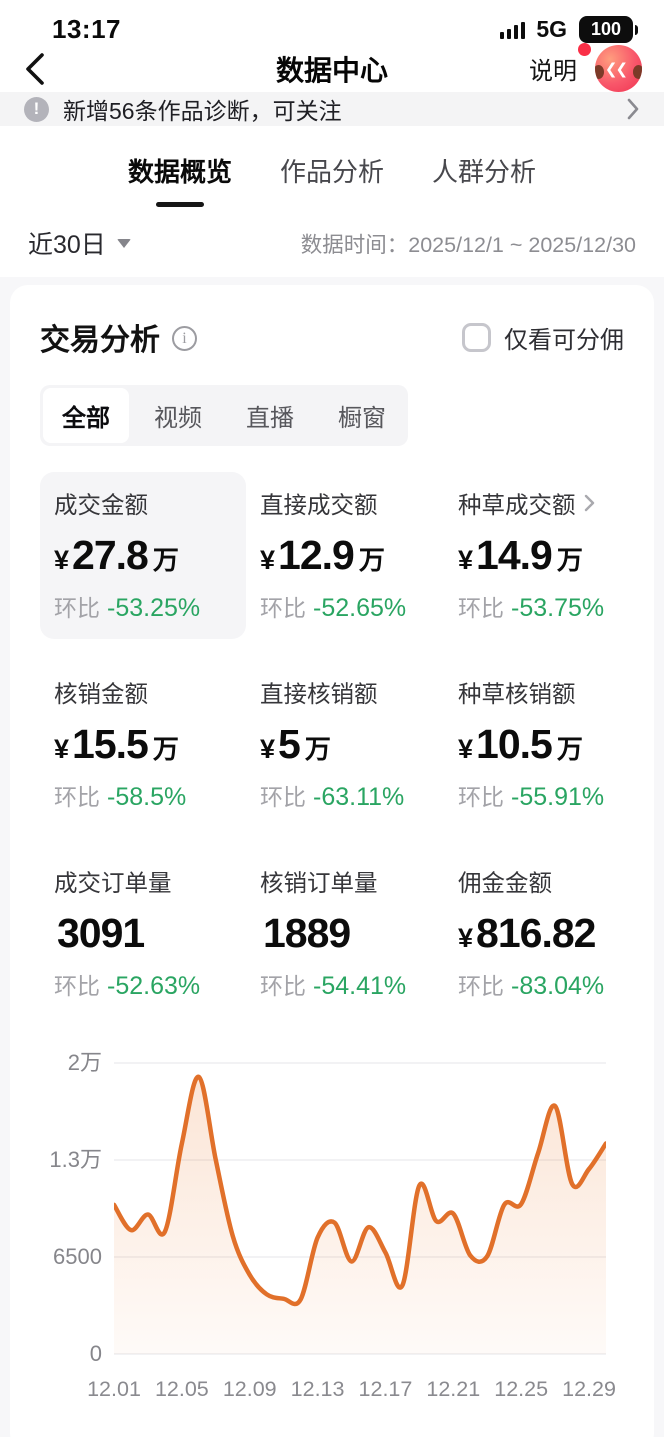 Image resolution: width=664 pixels, height=1437 pixels. What do you see at coordinates (531, 557) in the screenshot?
I see `metric-seeding-gmv: 种草成交额 ¥14.9 万 环比 -53.75%` at bounding box center [531, 557].